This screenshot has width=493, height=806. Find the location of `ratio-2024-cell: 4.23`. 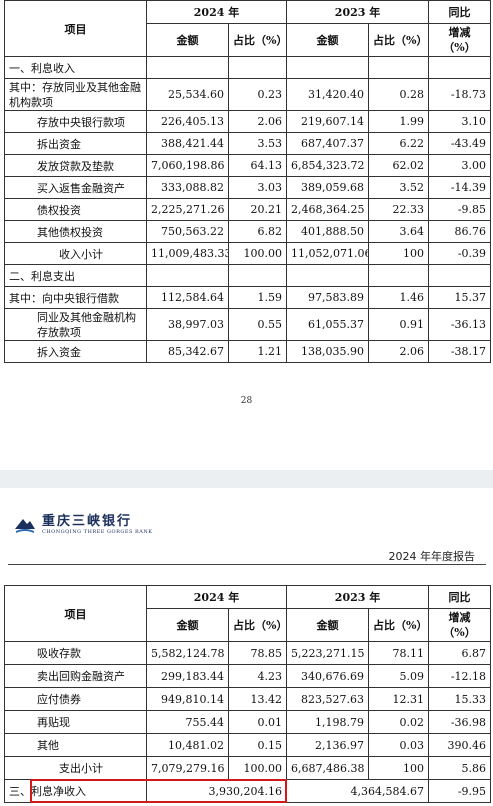

ratio-2024-cell: 4.23 is located at coordinates (257, 676).